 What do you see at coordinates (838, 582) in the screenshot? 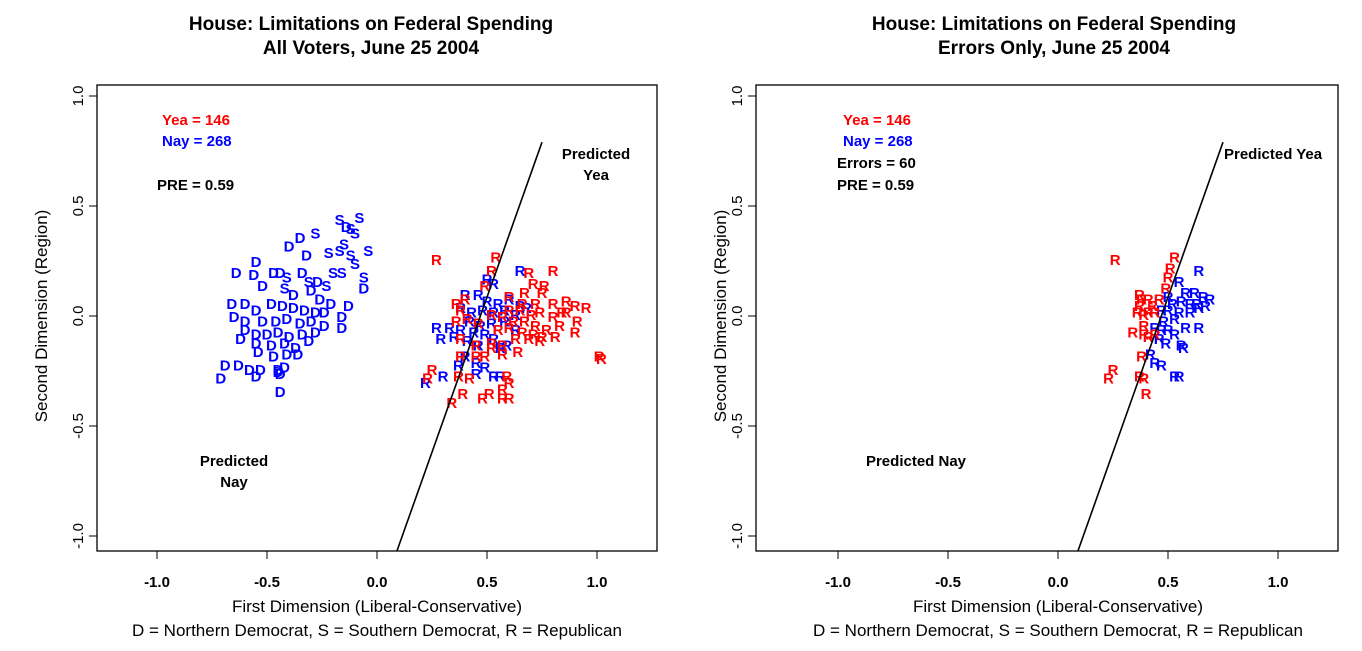
I see `x-tick-label: -1.0` at bounding box center [838, 582].